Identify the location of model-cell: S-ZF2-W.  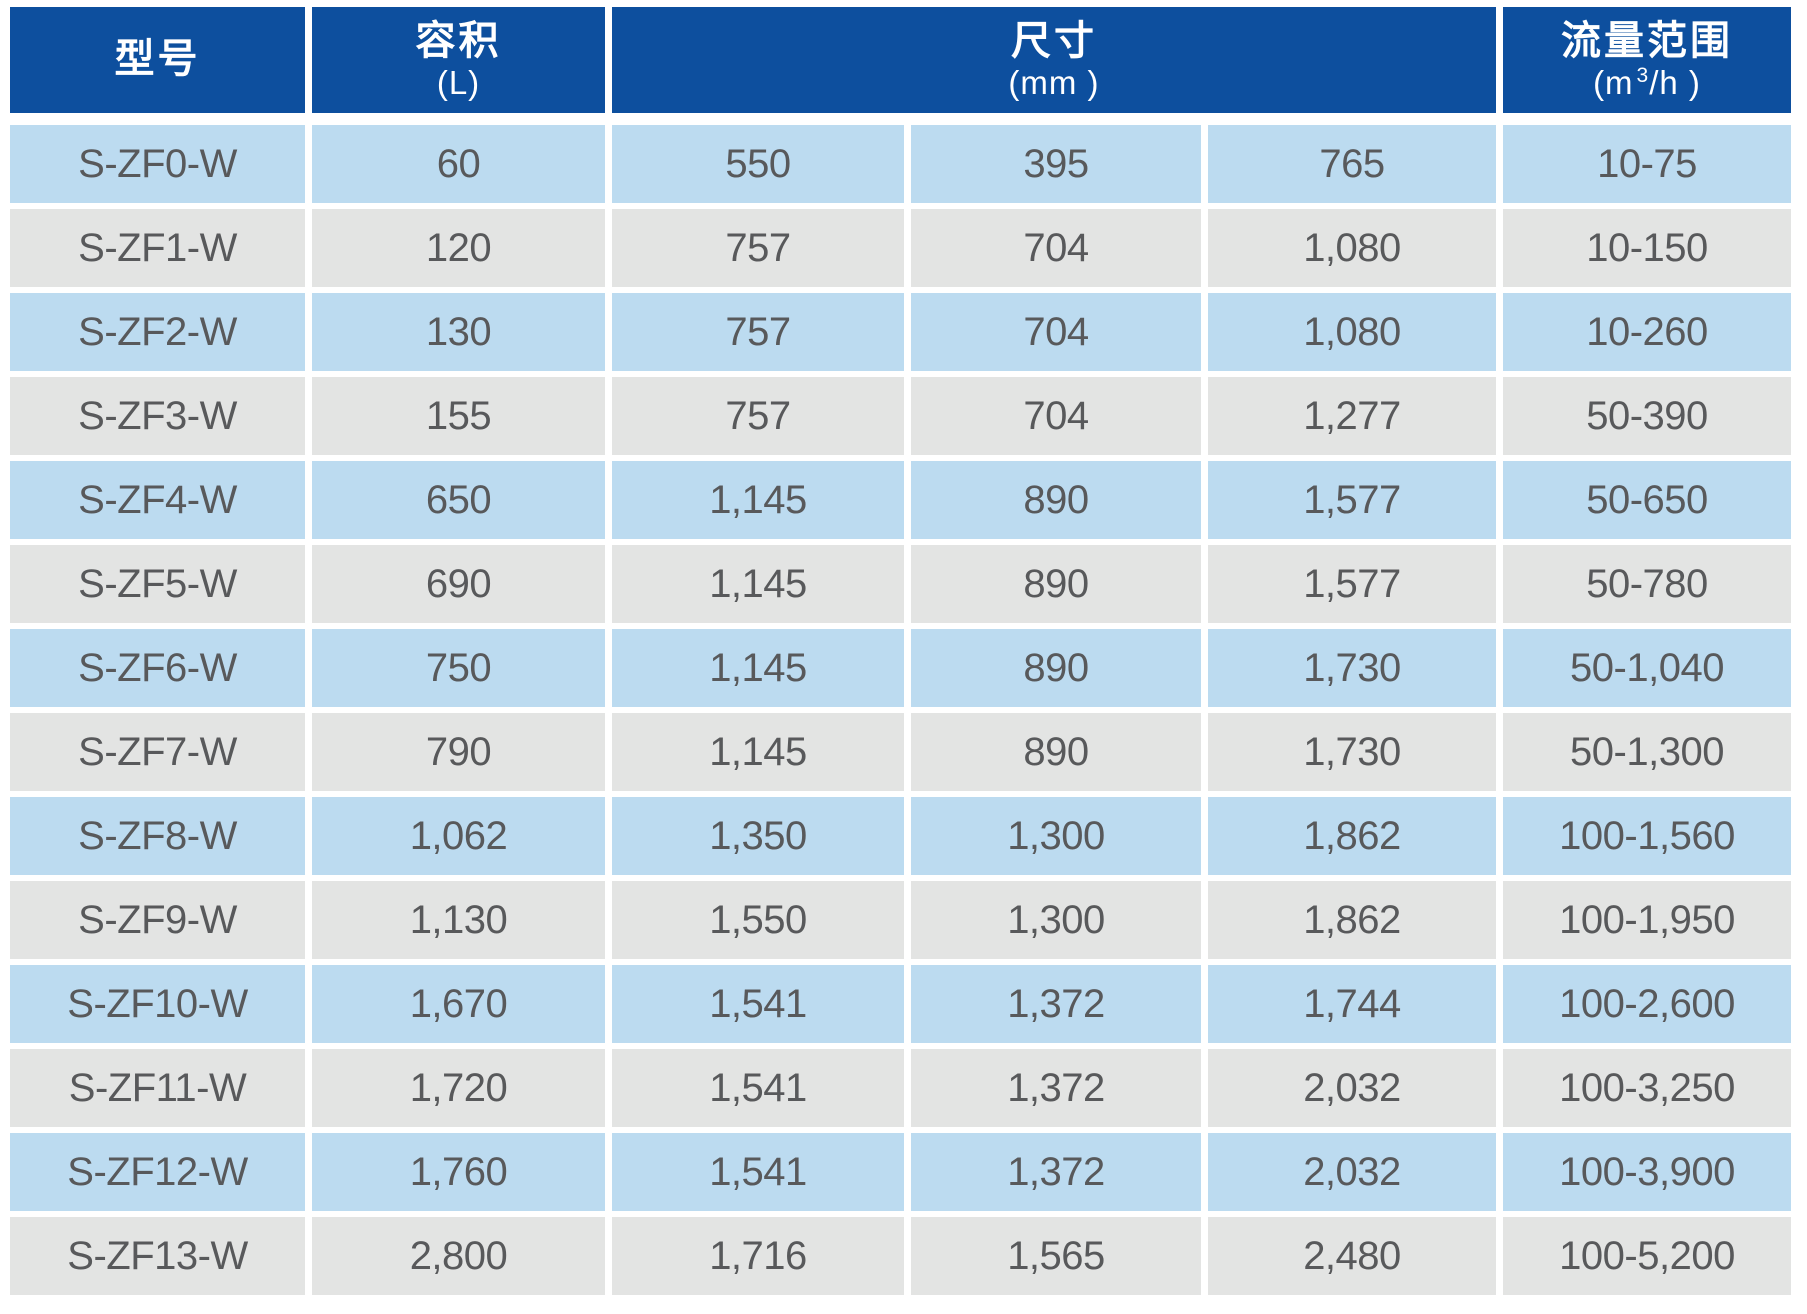
(157, 332).